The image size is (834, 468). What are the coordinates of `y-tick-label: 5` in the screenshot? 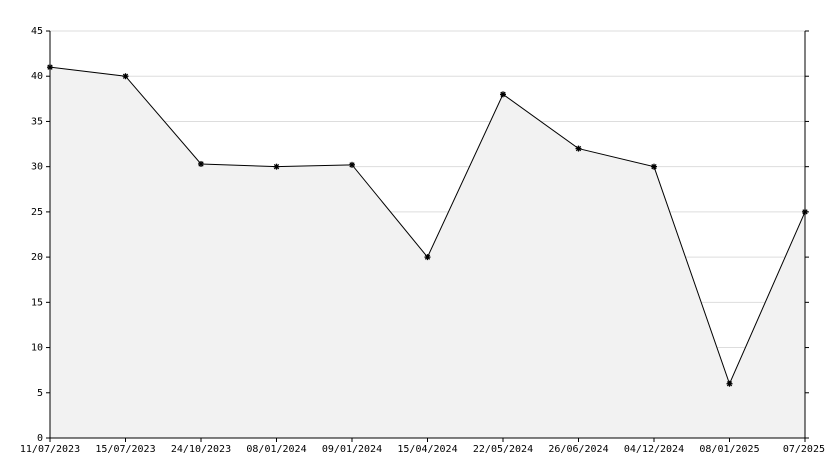 It's located at (40, 393).